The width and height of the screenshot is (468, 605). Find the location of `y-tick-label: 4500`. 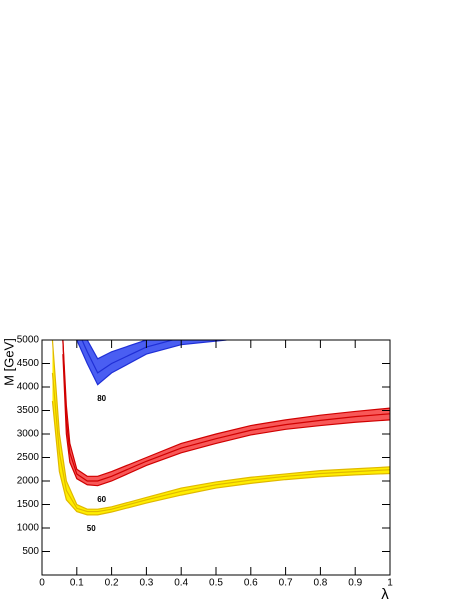

y-tick-label: 4500 is located at coordinates (28, 363).